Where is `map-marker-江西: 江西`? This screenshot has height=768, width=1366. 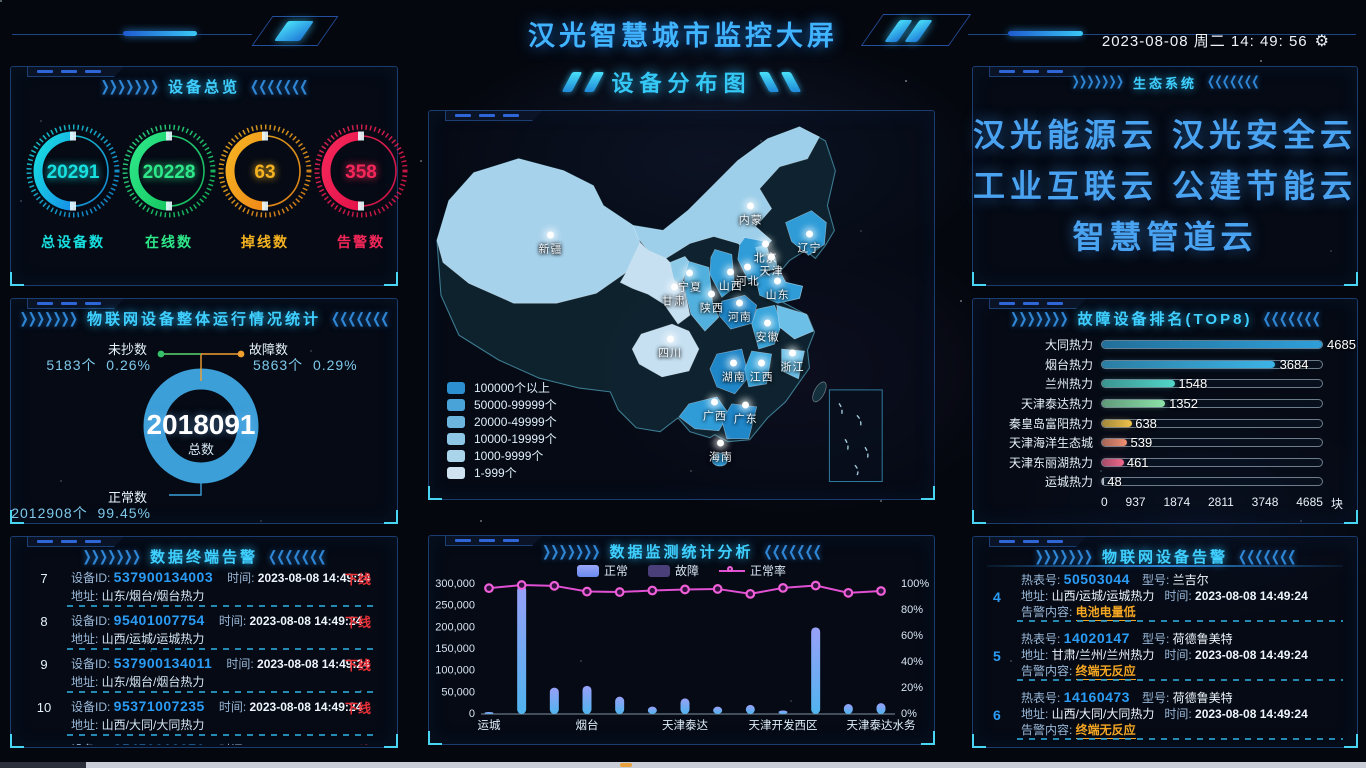
map-marker-江西: 江西 is located at coordinates (762, 371).